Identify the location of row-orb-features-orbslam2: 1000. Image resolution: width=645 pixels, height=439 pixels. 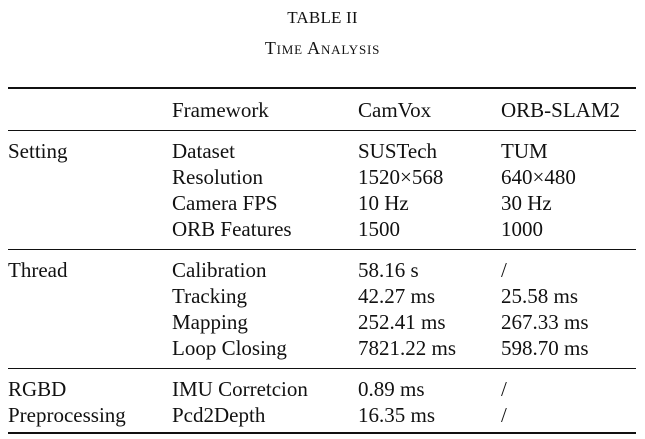
(522, 229).